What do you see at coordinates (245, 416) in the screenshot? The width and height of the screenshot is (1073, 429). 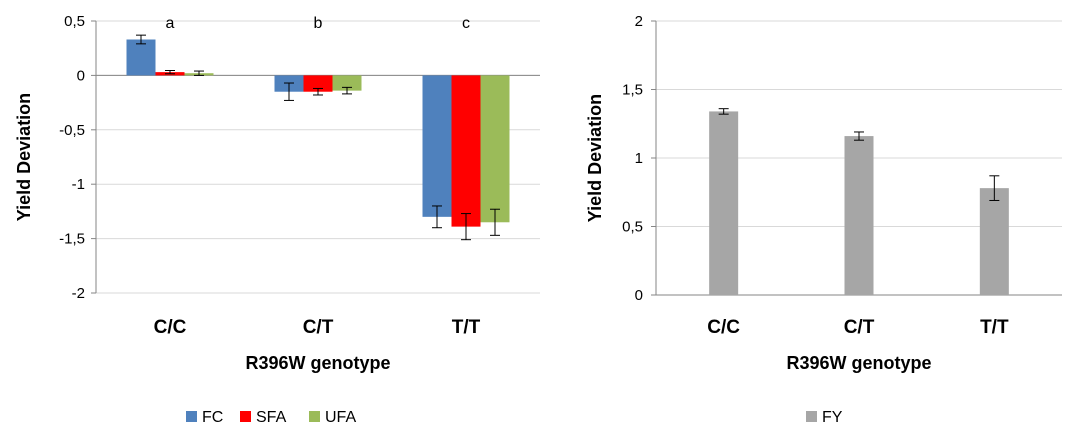 I see `legend-swatch-sfa` at bounding box center [245, 416].